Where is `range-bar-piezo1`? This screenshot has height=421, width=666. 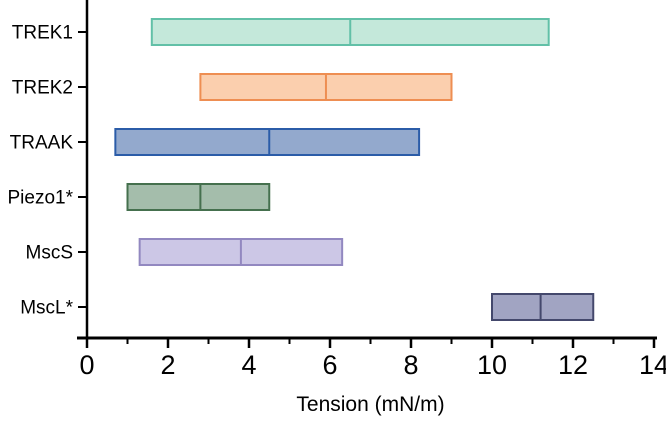
range-bar-piezo1 is located at coordinates (198, 197).